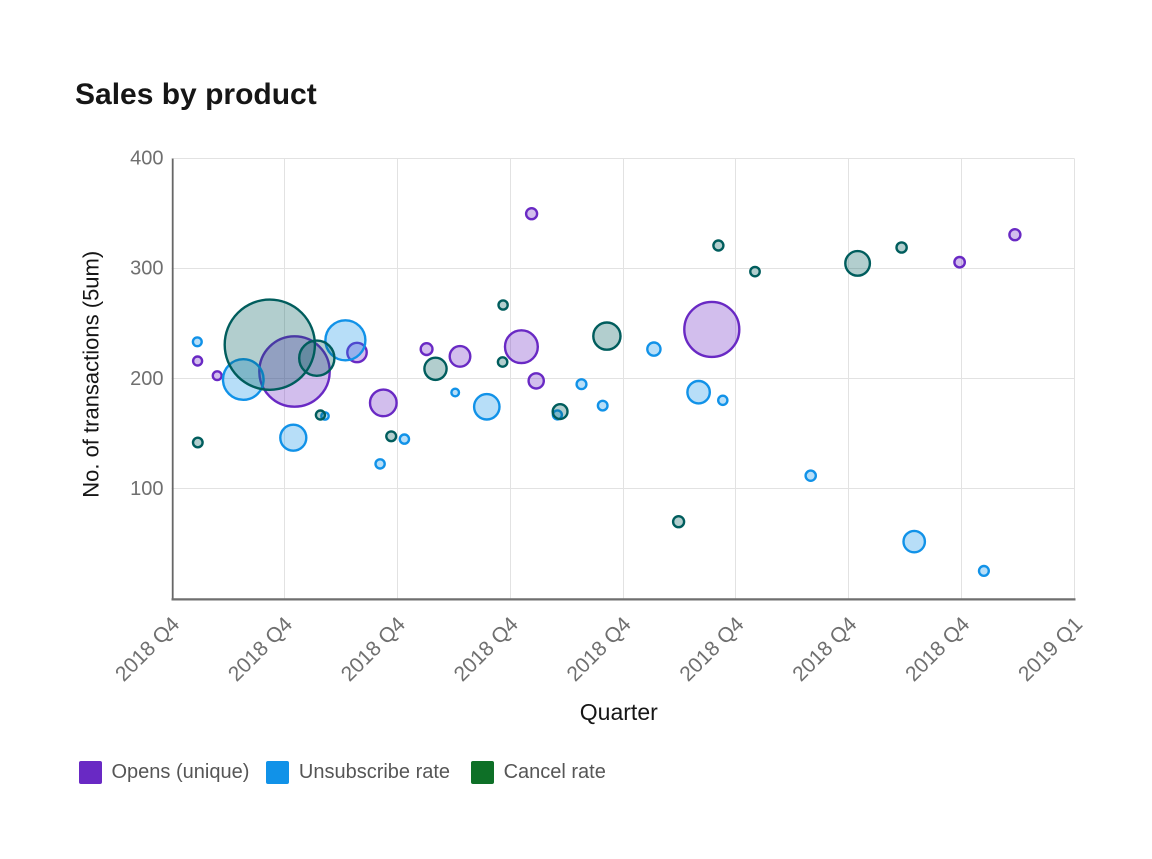  I want to click on chart-title: Sales by product, so click(196, 94).